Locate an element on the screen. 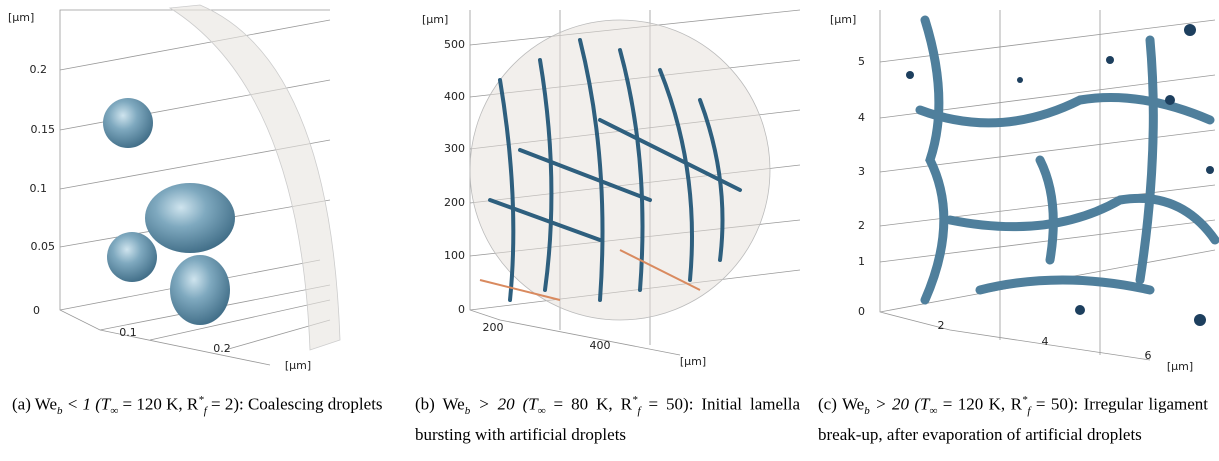 The height and width of the screenshot is (461, 1219). y-tick-label: 5 is located at coordinates (861, 61).